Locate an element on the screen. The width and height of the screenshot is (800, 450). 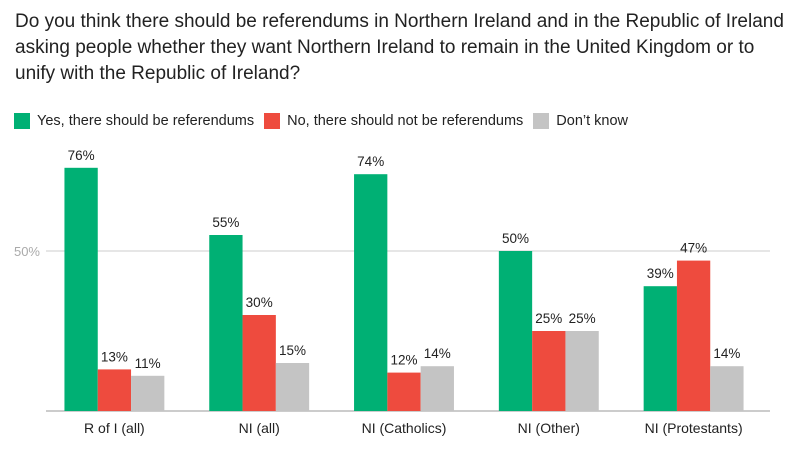
legend-item-yes: Yes, there should be referendums is located at coordinates (134, 121).